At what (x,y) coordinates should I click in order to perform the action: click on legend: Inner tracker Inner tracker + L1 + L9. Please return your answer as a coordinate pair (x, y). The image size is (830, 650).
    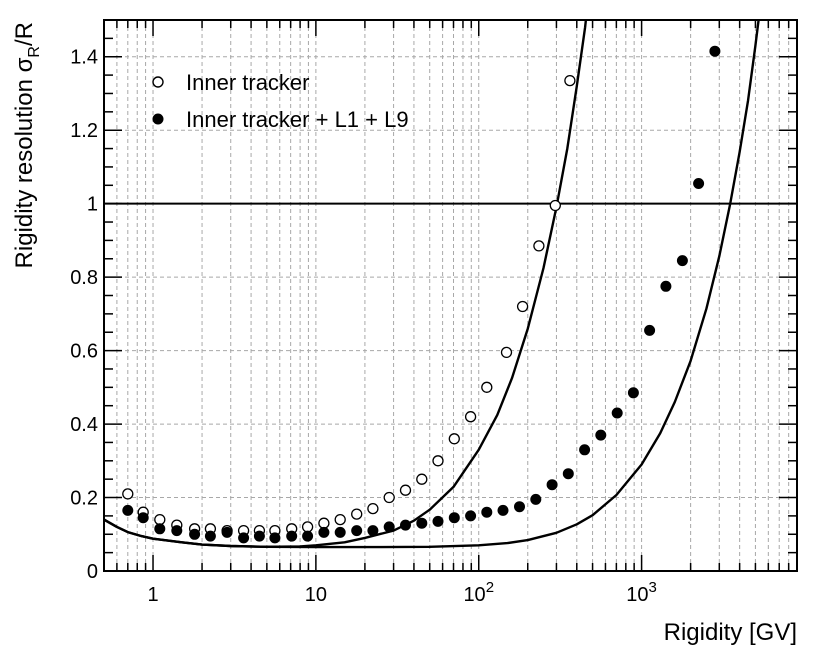
    Looking at the image, I should click on (280, 101).